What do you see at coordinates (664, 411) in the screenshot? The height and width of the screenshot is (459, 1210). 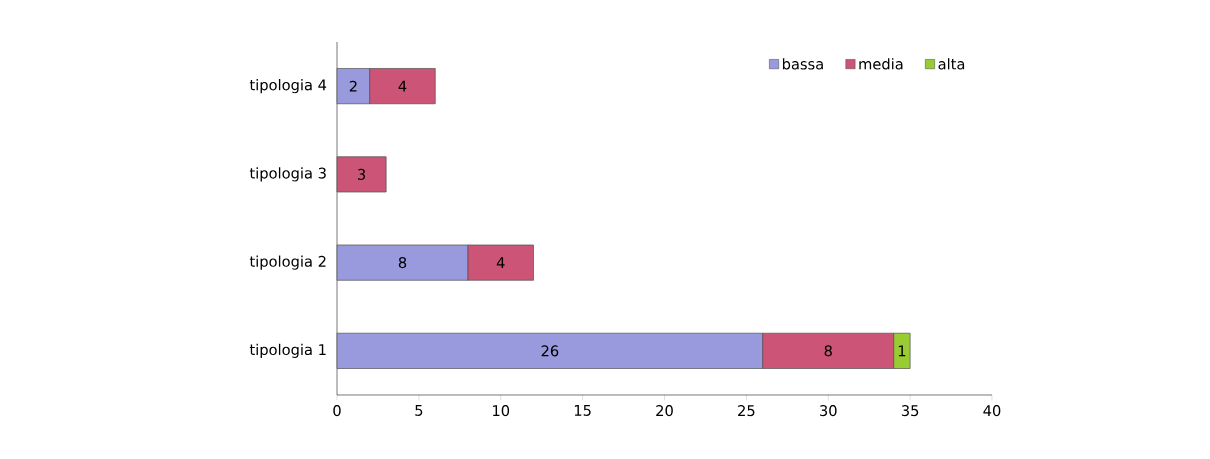 I see `x-tick-label: 20` at bounding box center [664, 411].